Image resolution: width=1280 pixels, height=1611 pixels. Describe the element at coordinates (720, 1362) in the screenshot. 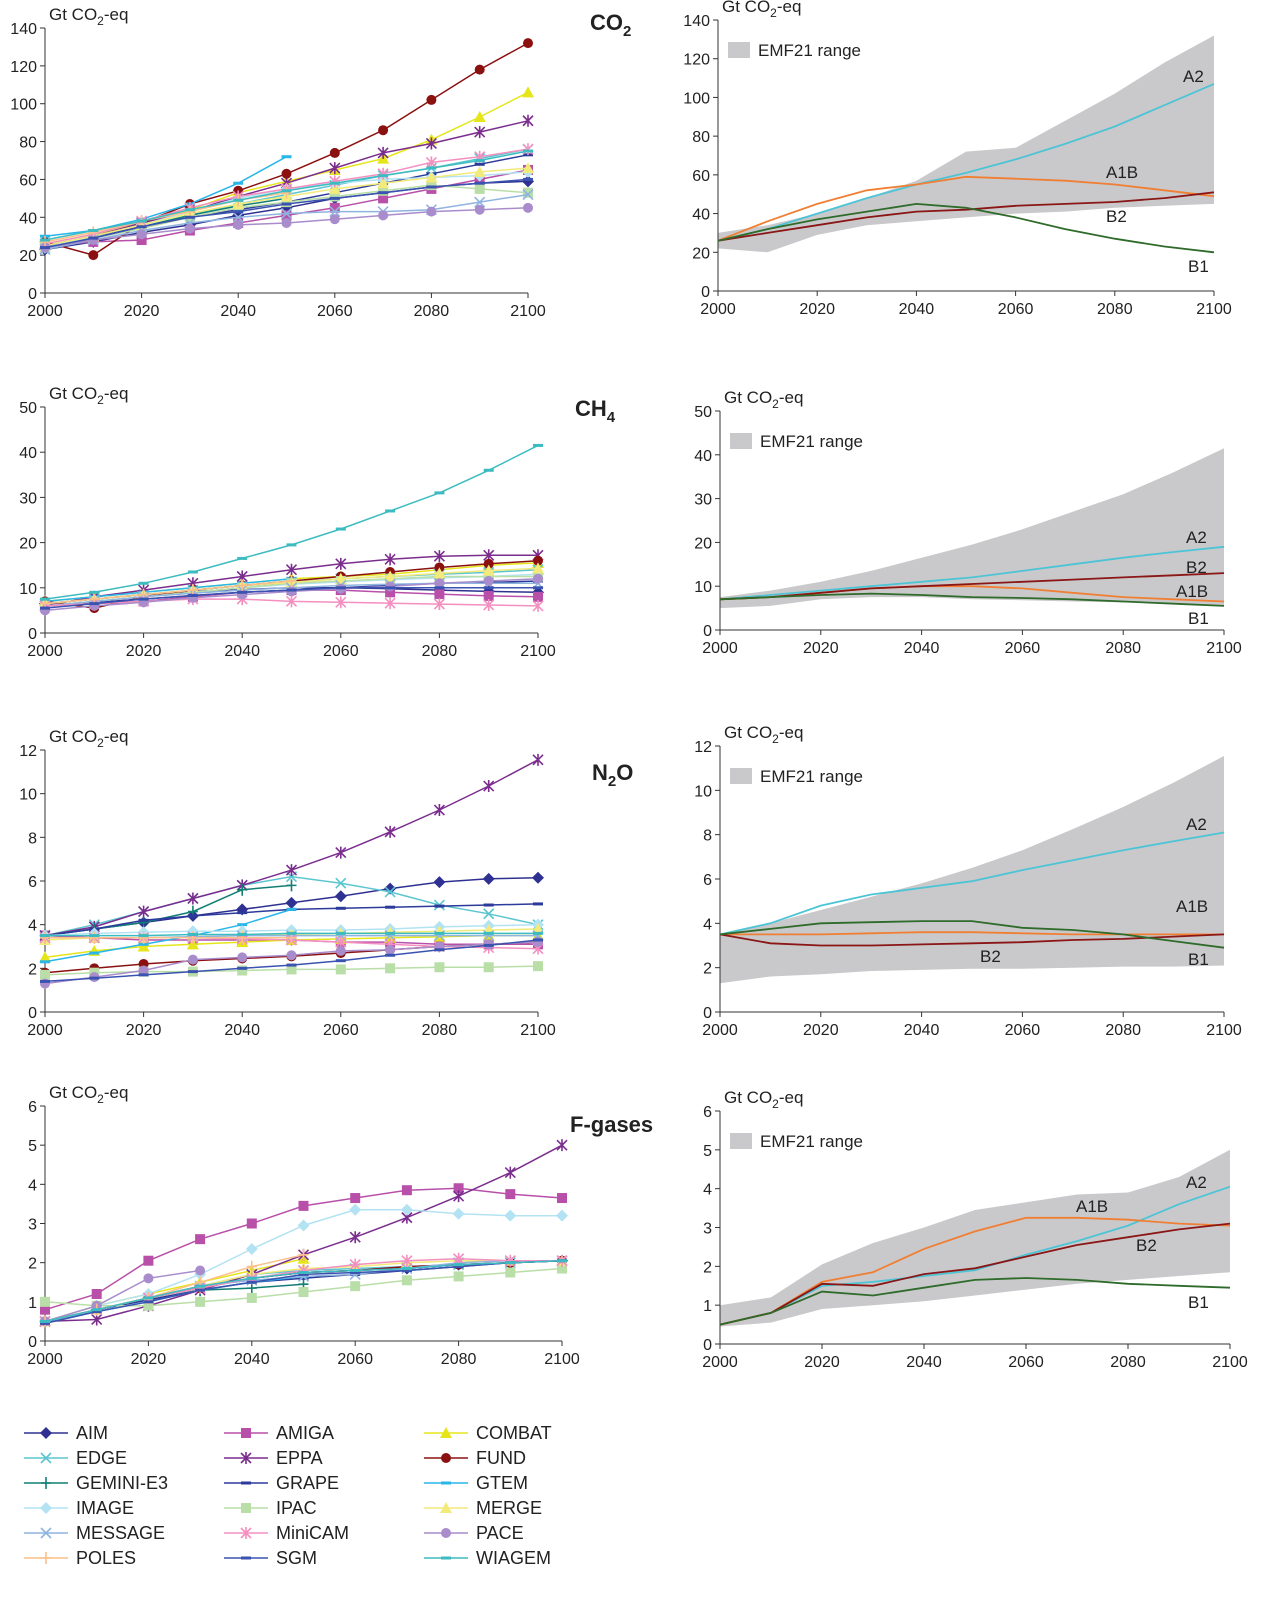

I see `x-tick-label: 2000` at that location.